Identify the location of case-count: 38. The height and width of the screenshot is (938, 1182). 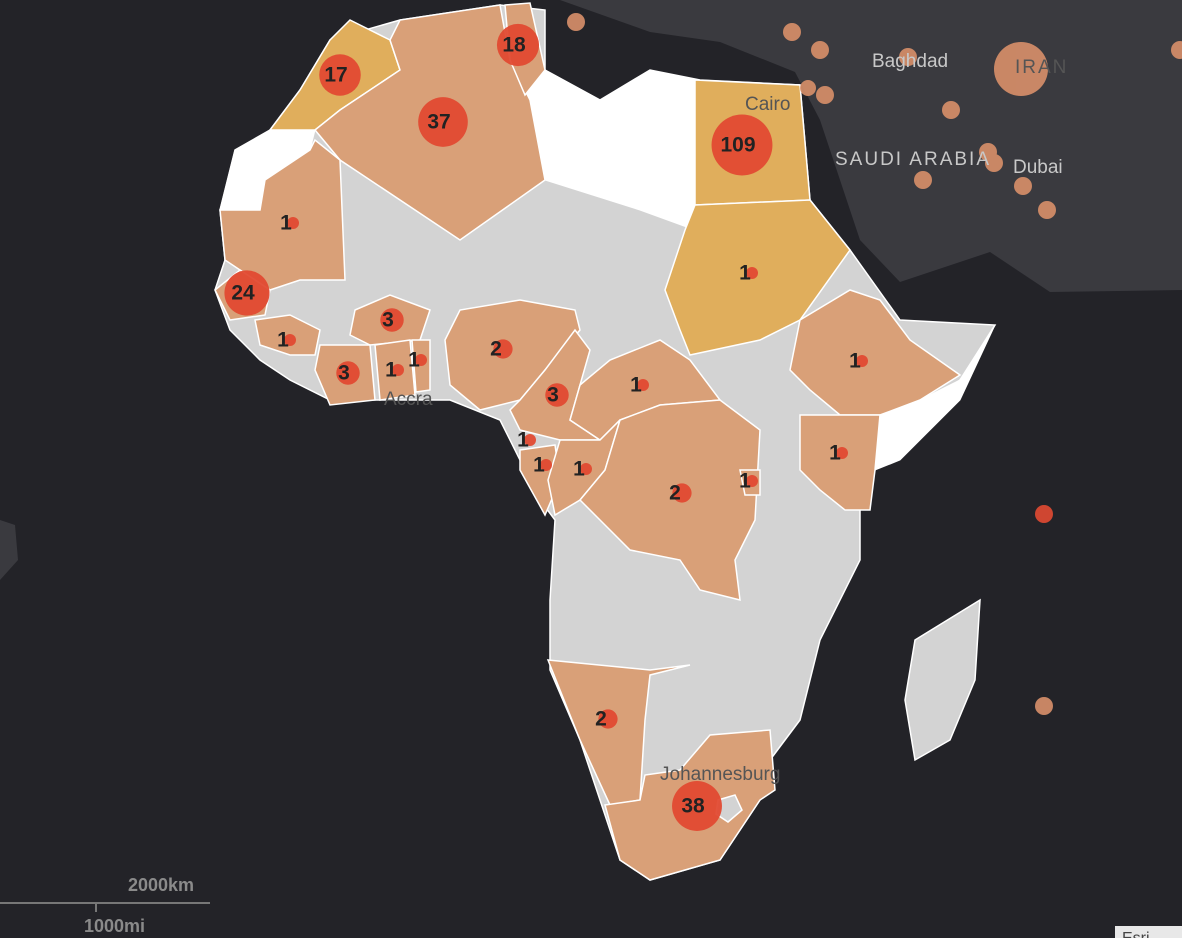
(693, 806).